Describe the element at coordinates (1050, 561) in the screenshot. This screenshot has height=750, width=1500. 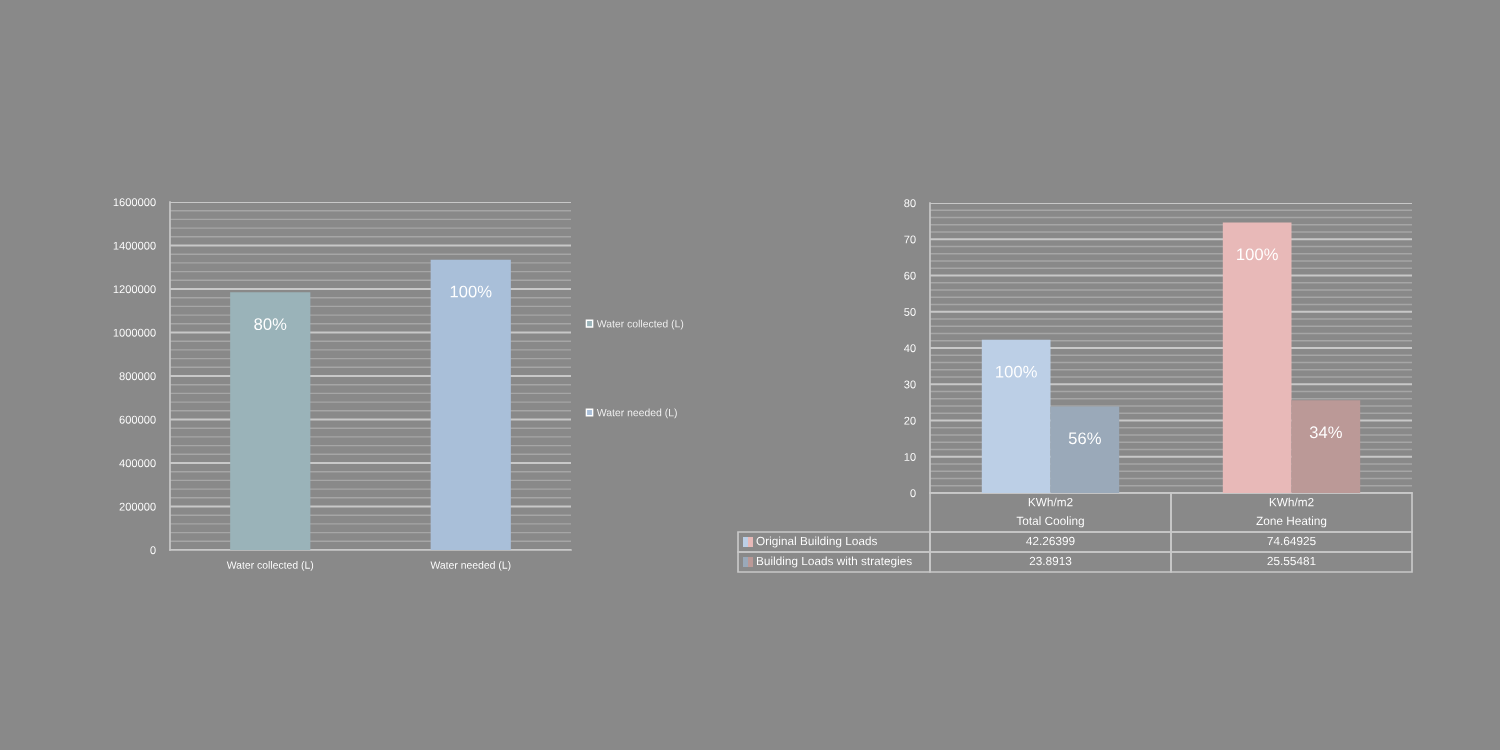
I see `data-label: 23.8913` at that location.